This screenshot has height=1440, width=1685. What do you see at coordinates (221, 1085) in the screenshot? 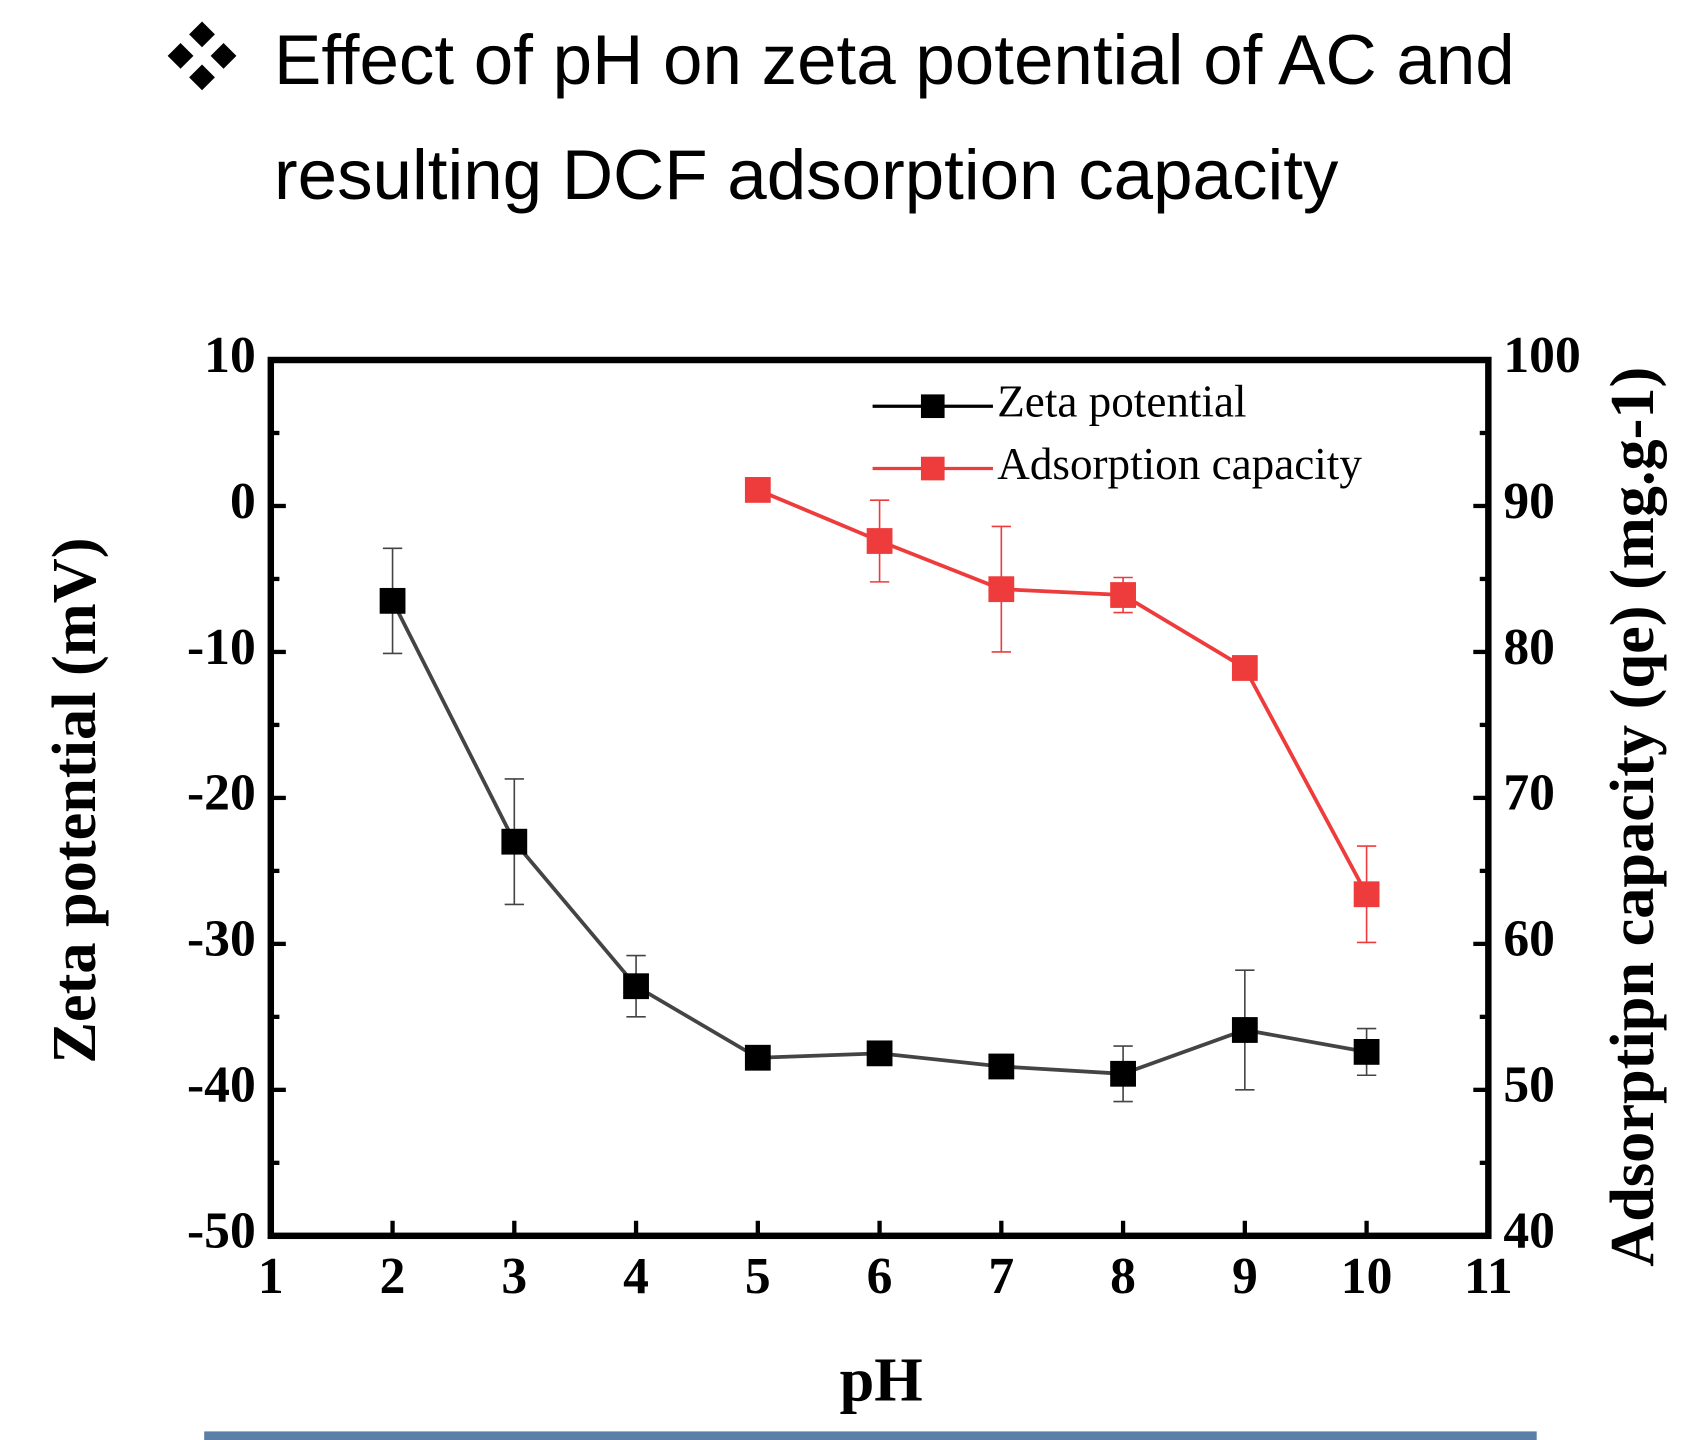
I see `y-tick-label: -40` at bounding box center [221, 1085].